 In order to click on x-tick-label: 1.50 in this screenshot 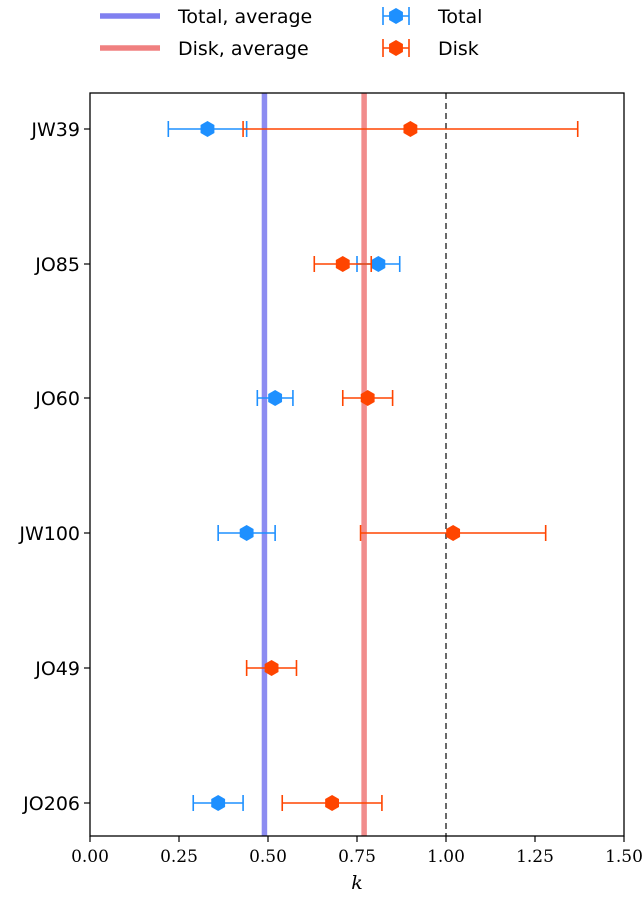, I will do `click(624, 857)`.